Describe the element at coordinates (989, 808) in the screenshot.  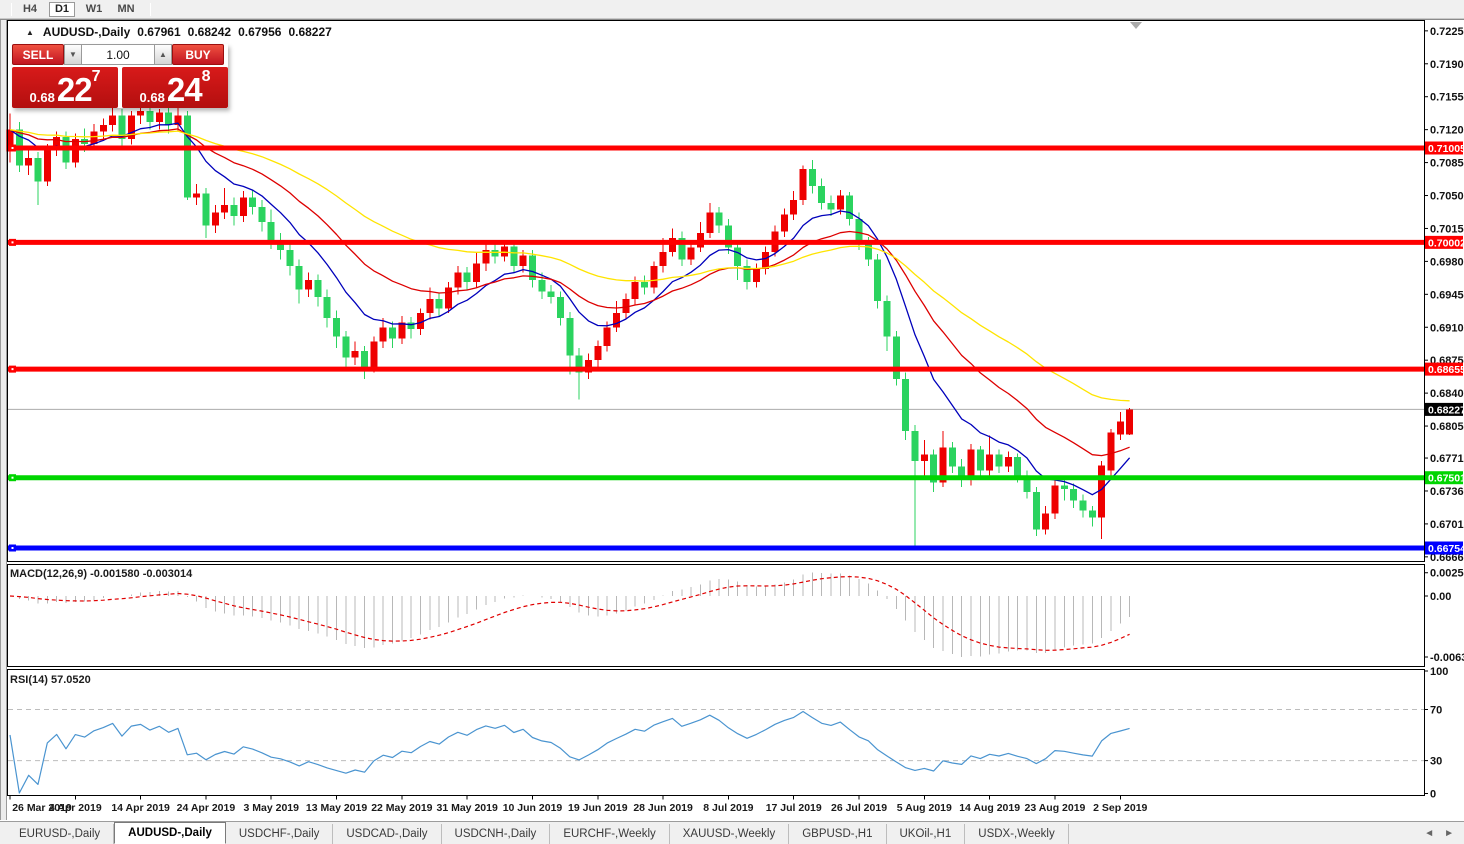
I see `date-tick-label: 14 Aug 2019` at that location.